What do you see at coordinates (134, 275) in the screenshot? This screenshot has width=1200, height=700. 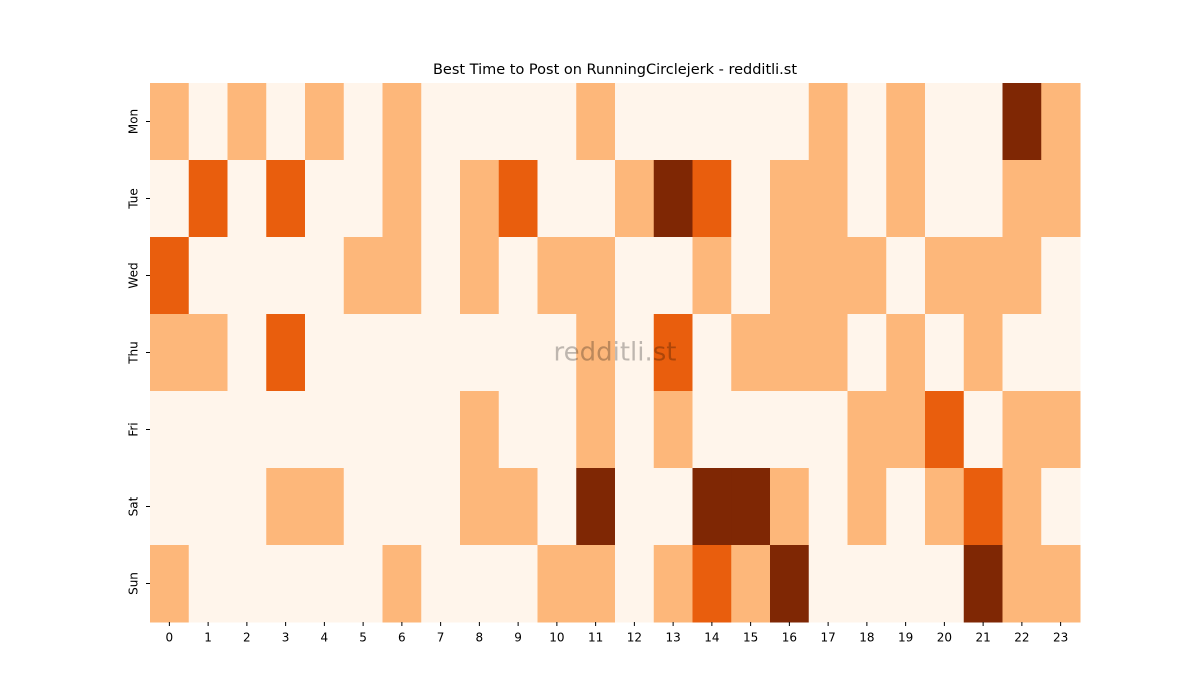 I see `y-tick-label: Wed` at bounding box center [134, 275].